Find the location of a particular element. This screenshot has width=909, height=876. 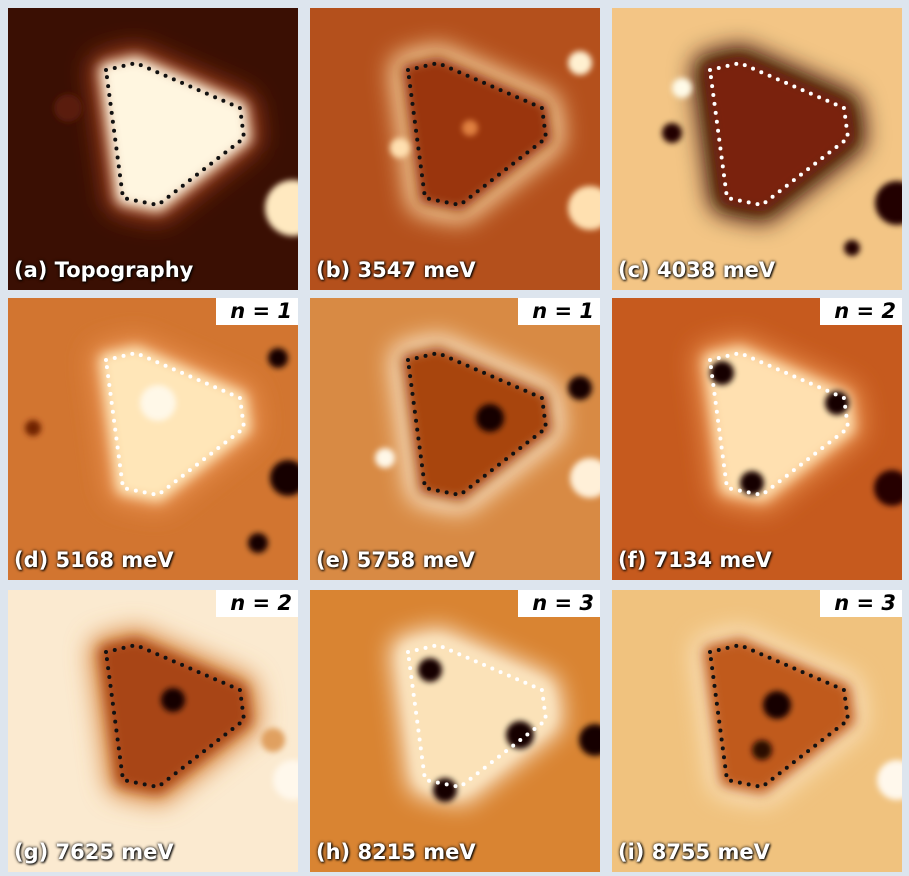

image-panel: (c) 4038 meV is located at coordinates (757, 149).